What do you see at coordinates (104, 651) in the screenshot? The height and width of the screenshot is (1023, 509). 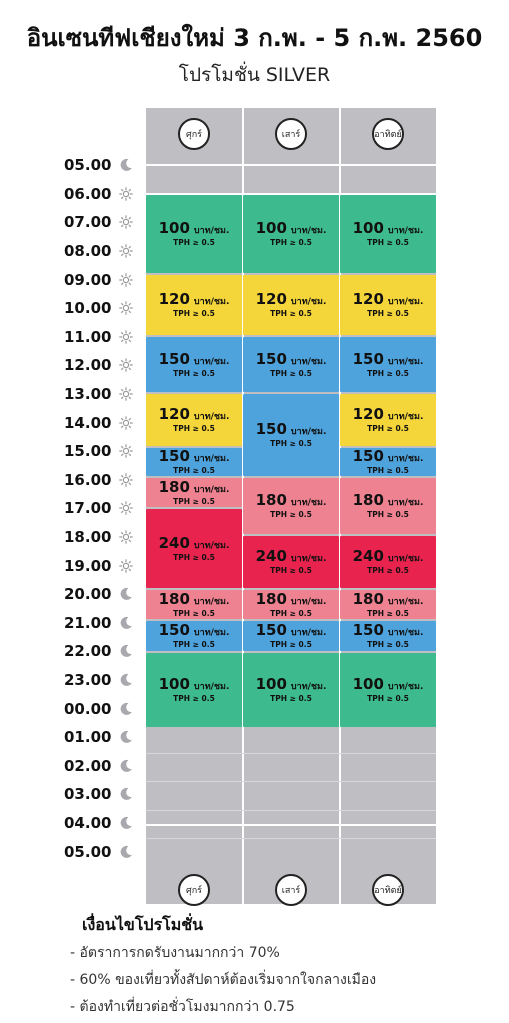 I see `time-row: 22.00` at bounding box center [104, 651].